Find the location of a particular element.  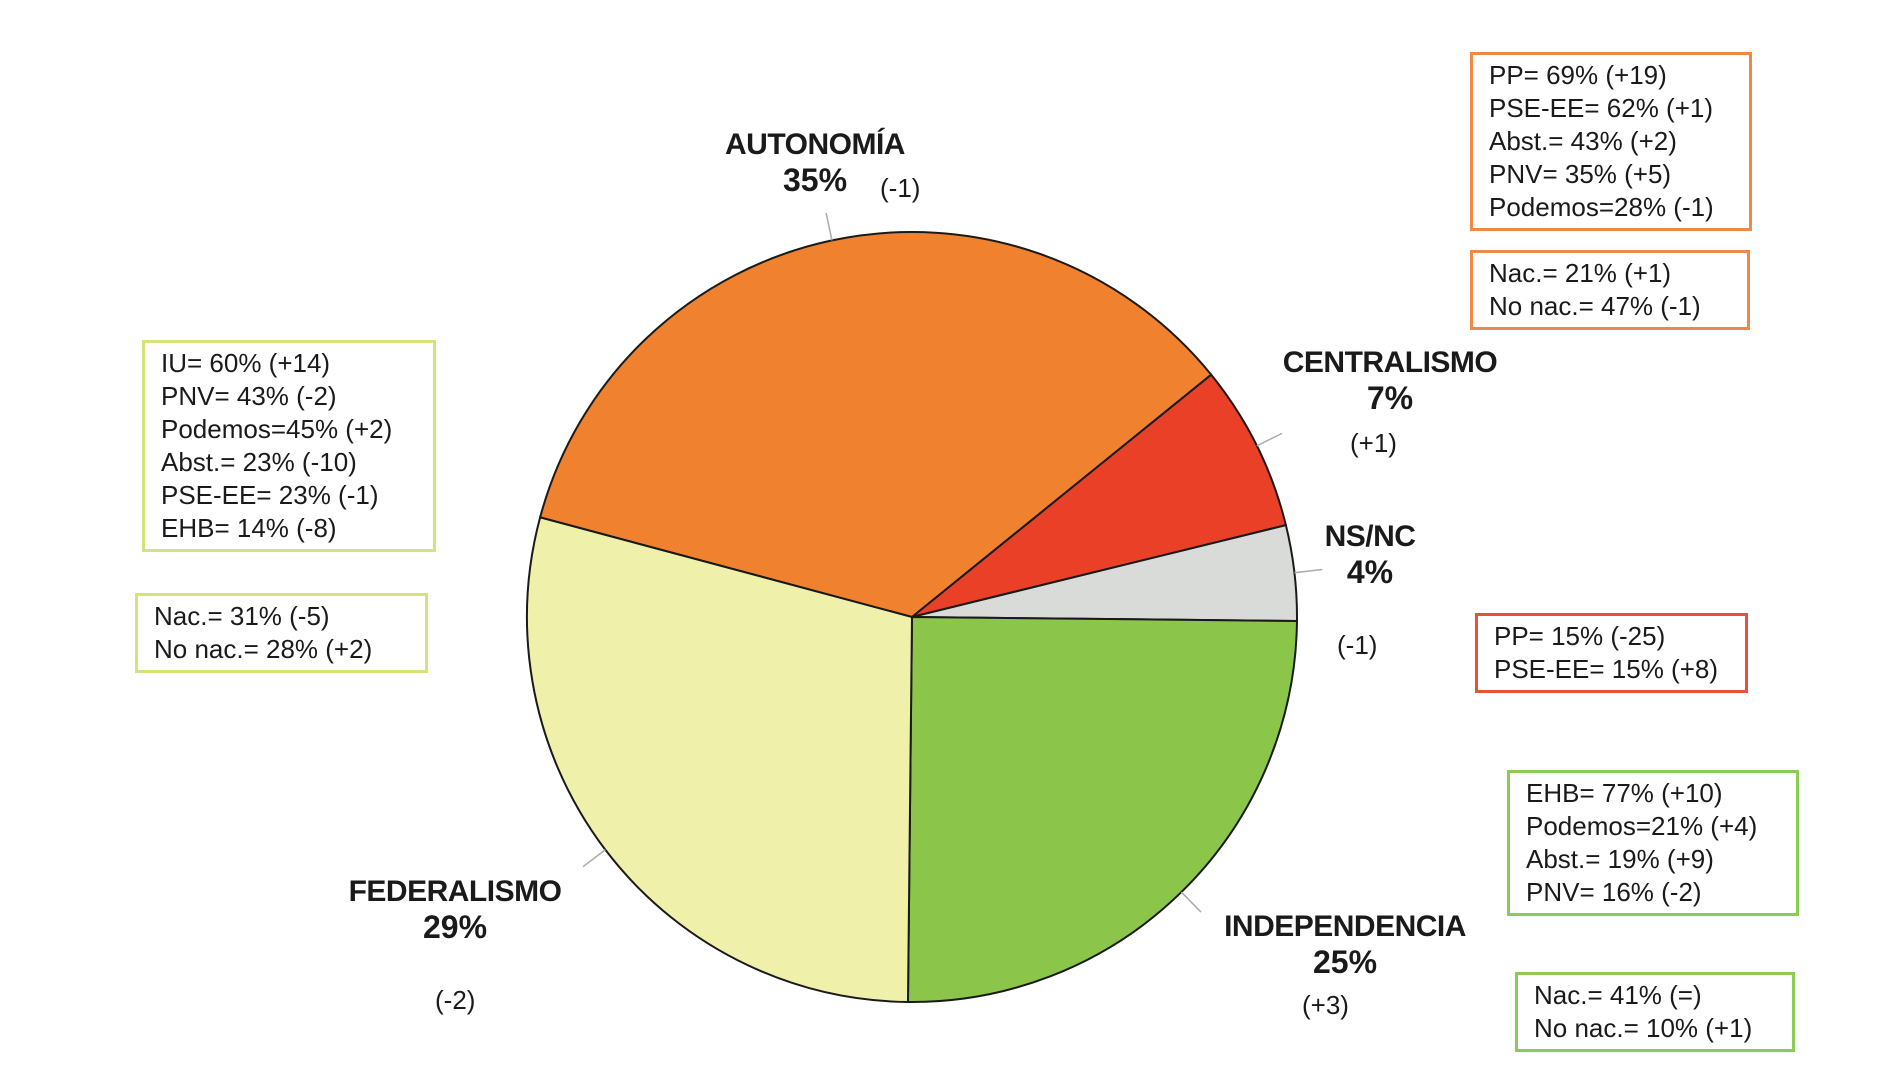

box-line: Podemos=21% (+4) is located at coordinates (1642, 826).